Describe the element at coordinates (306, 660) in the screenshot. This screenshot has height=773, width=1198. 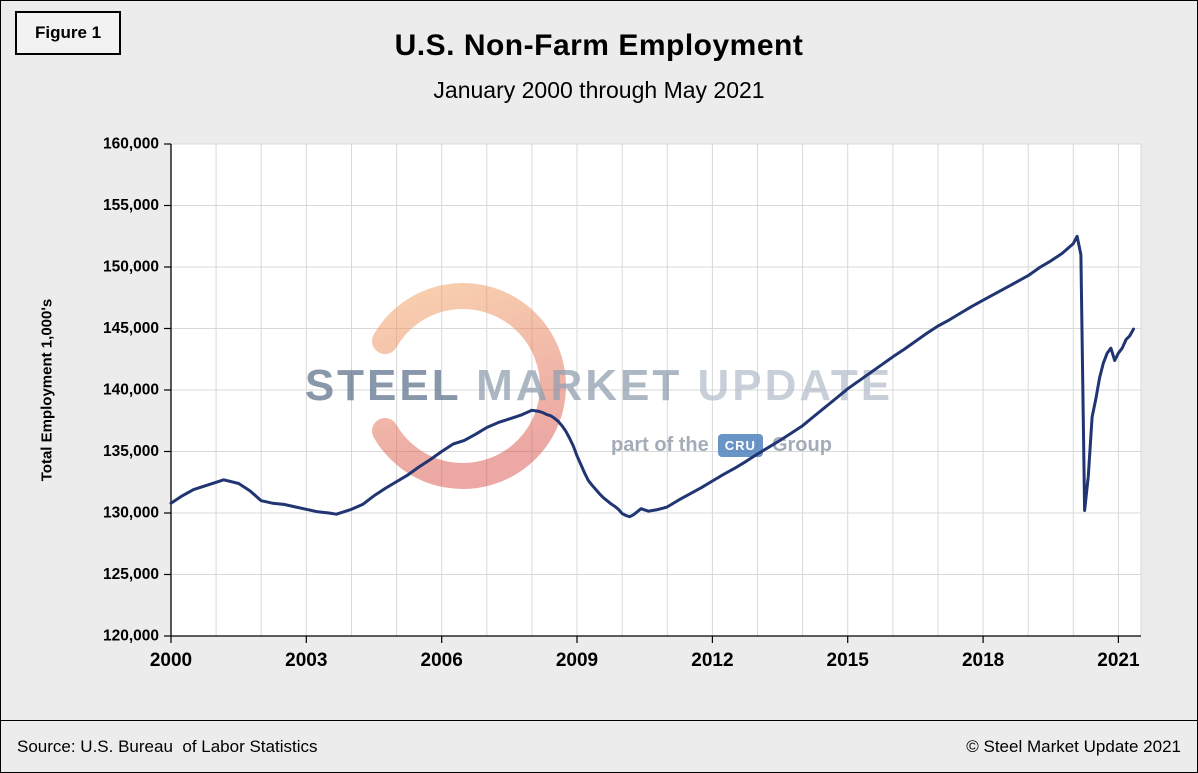
I see `svg-text: 2003` at that location.